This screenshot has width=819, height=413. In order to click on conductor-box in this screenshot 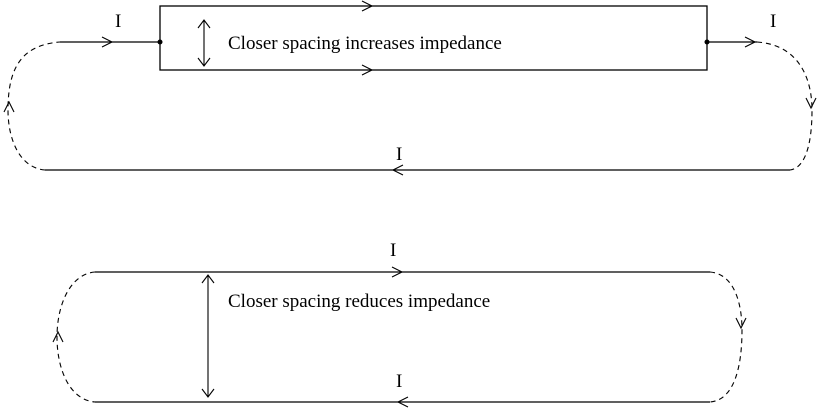, I will do `click(433, 38)`.